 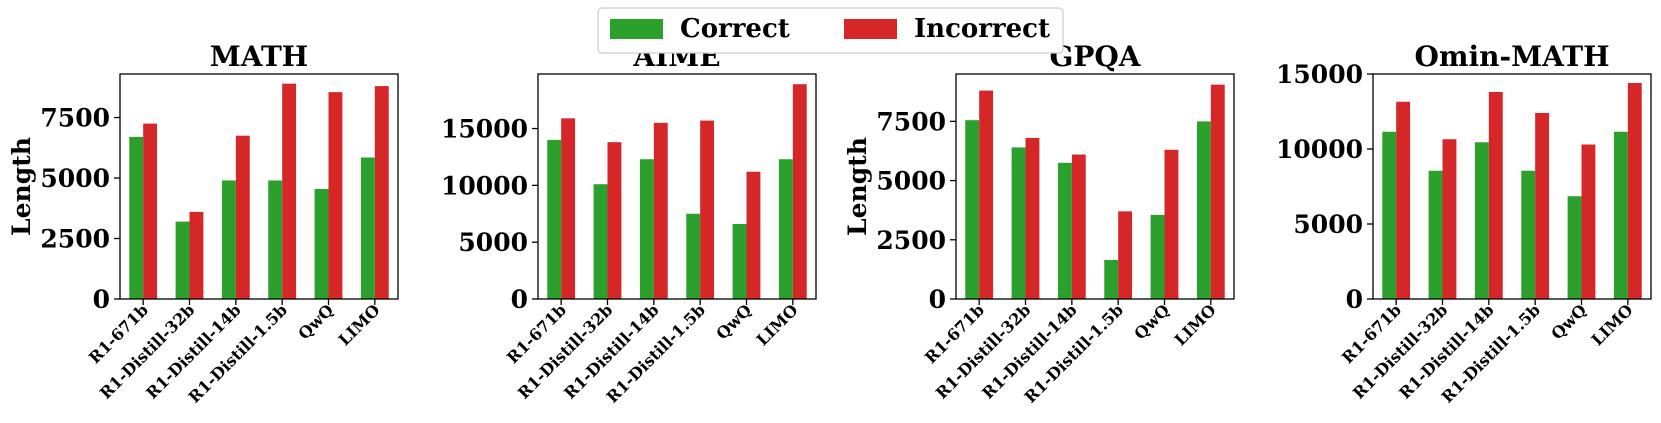 What do you see at coordinates (870, 29) in the screenshot?
I see `legend-swatch-incorrect` at bounding box center [870, 29].